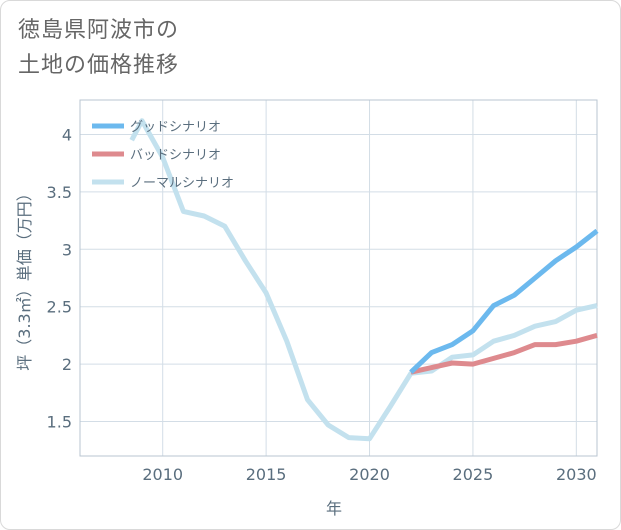  I want to click on x-axis-label: 年, so click(334, 508).